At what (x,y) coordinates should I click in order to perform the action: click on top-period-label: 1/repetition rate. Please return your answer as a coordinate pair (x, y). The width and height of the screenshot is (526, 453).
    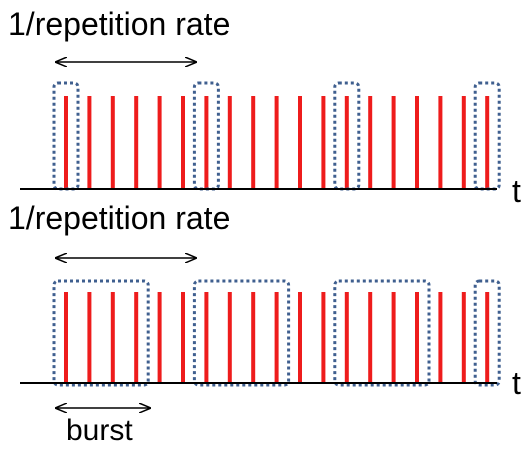
    Looking at the image, I should click on (119, 24).